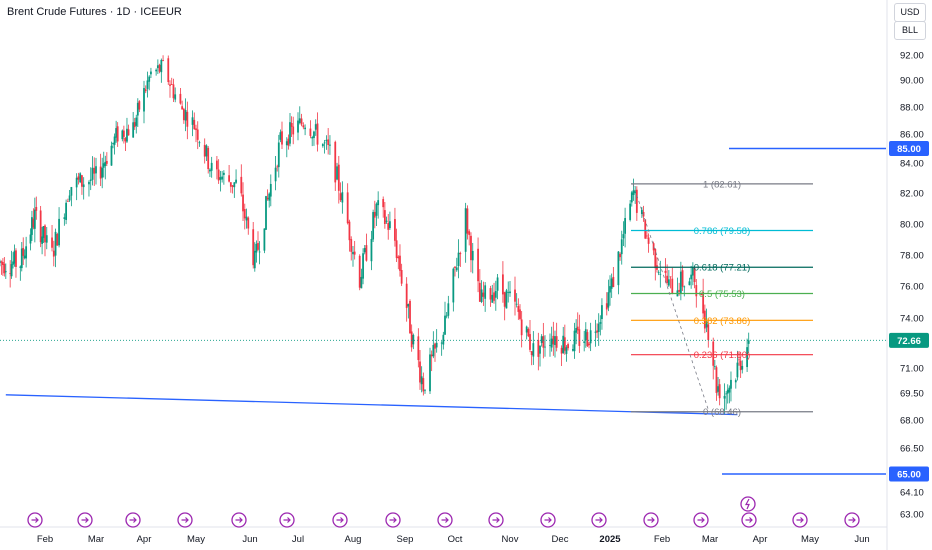 The width and height of the screenshot is (932, 550). Describe the element at coordinates (747, 504) in the screenshot. I see `lightning-glyph-icon` at that location.